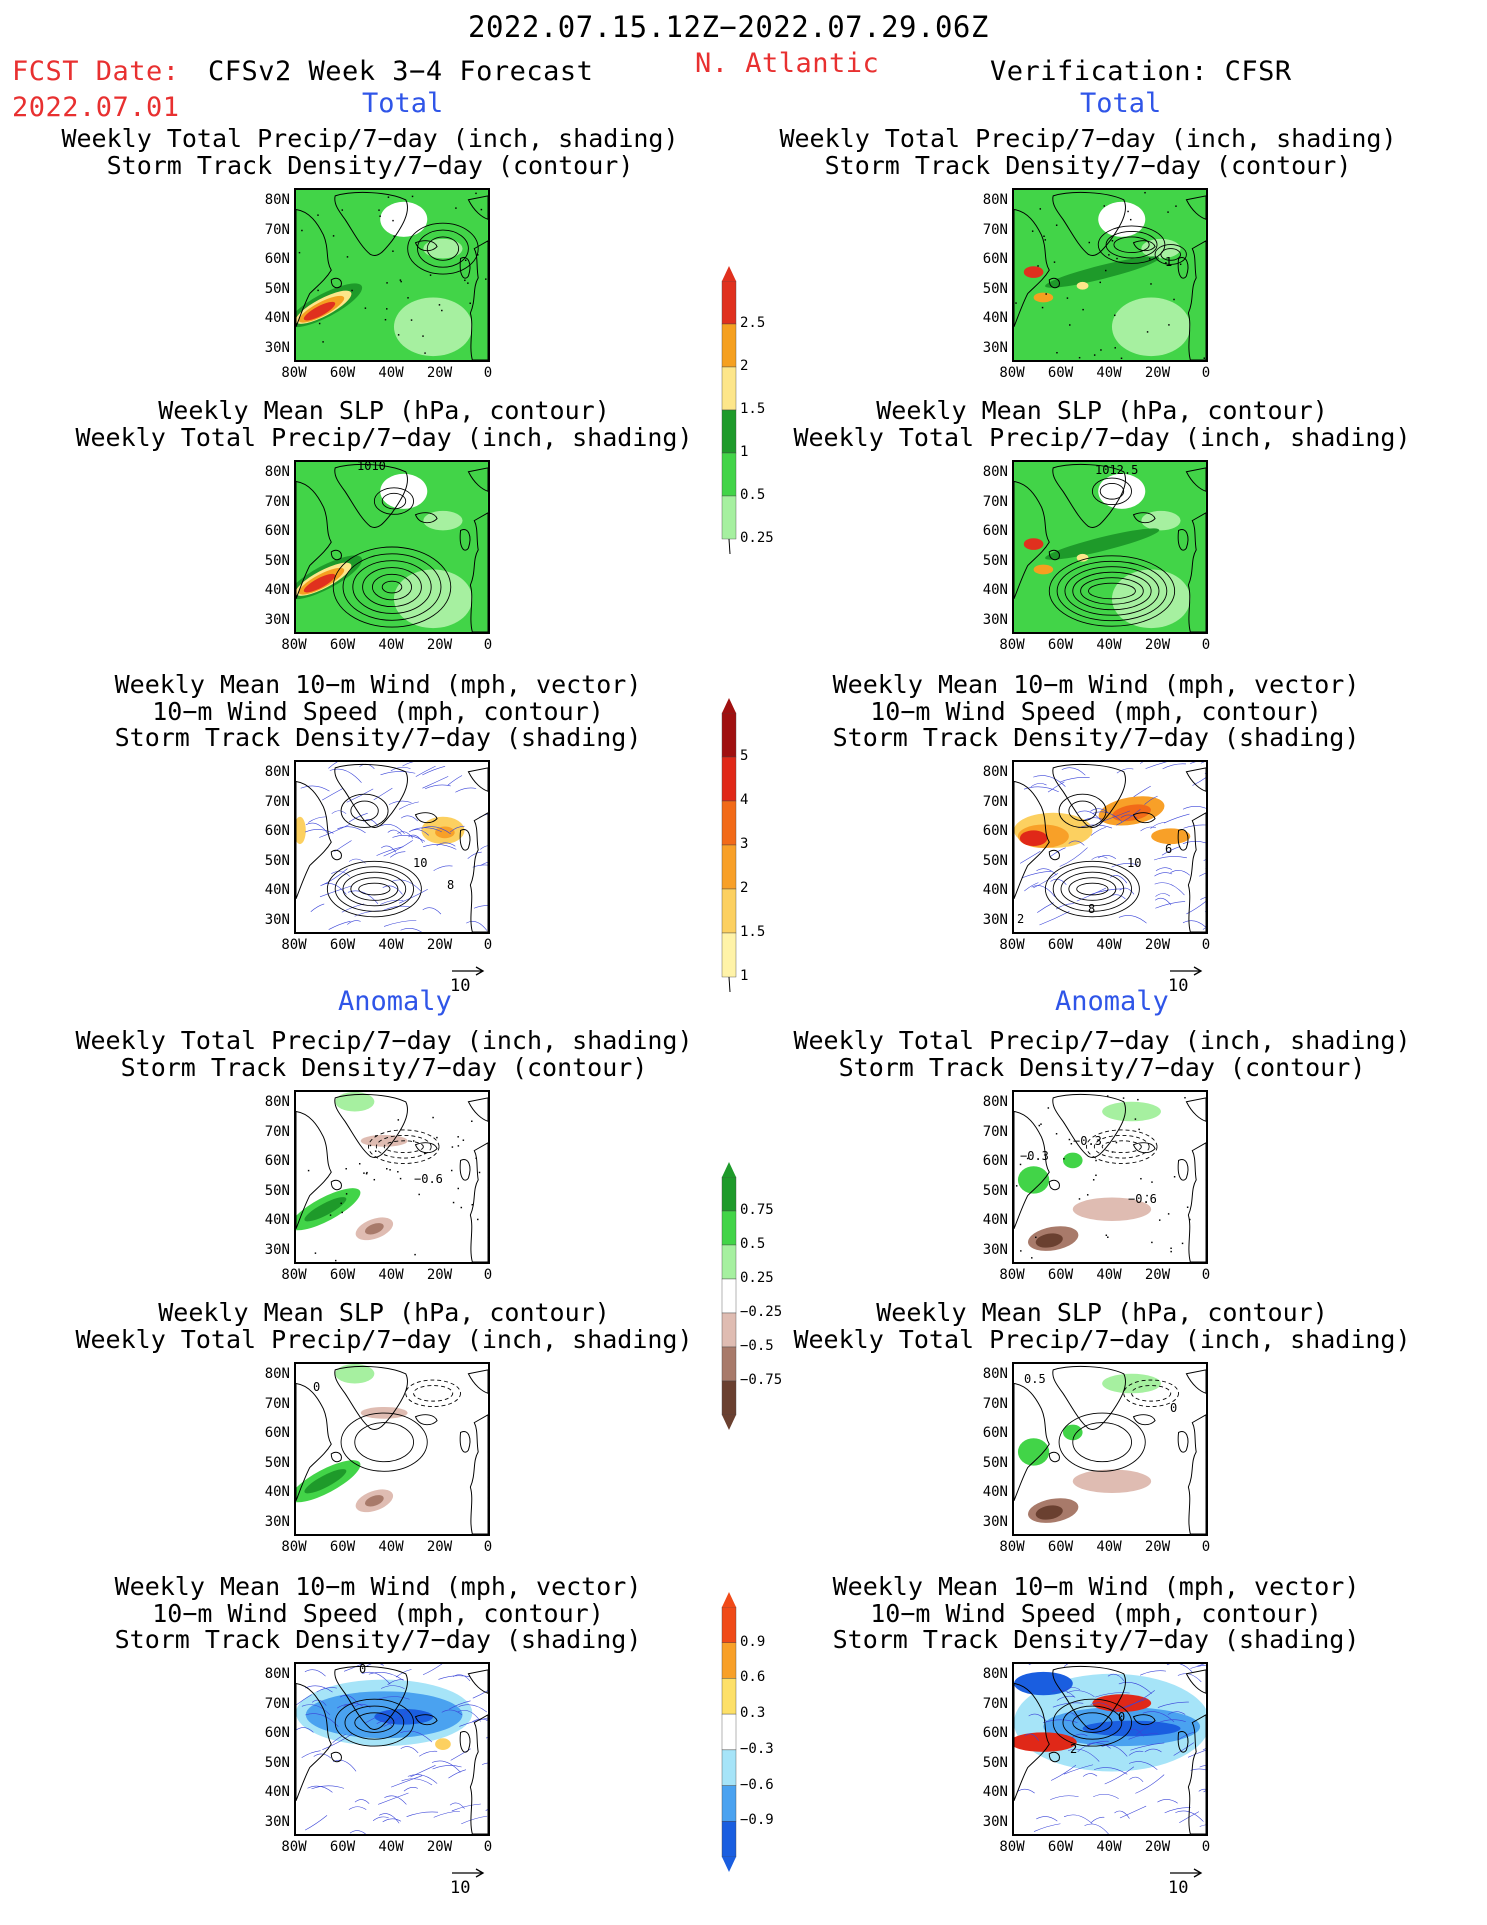  I want to click on colorbar-label: −0.75, so click(761, 1380).